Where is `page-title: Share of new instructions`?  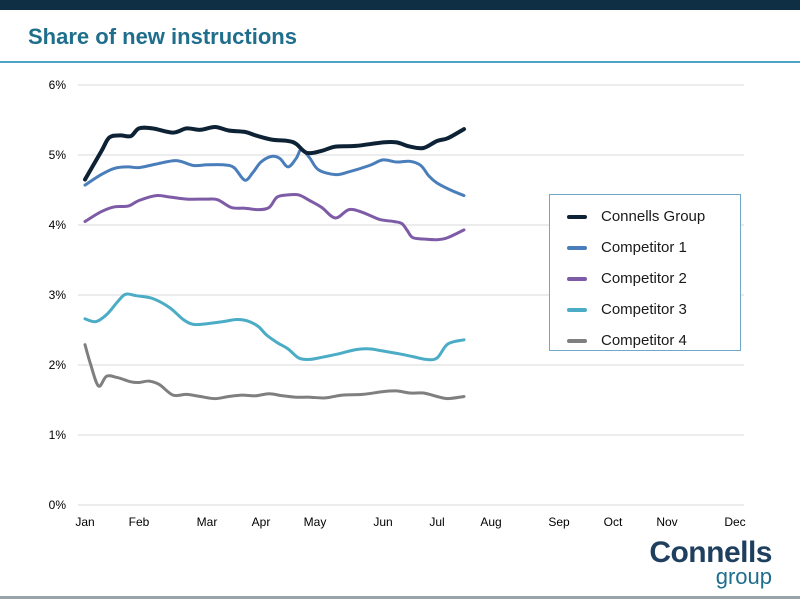 page-title: Share of new instructions is located at coordinates (162, 36).